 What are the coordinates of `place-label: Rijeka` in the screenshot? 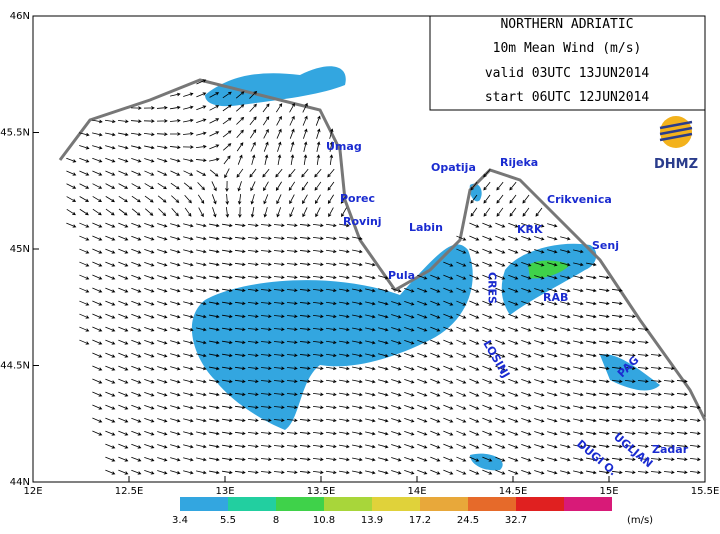 It's located at (519, 162).